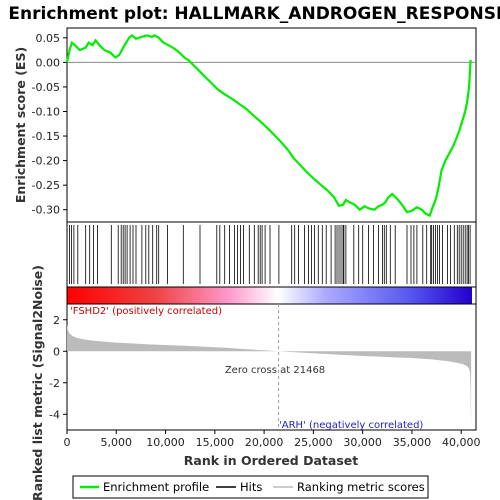 The width and height of the screenshot is (500, 500). Describe the element at coordinates (56, 351) in the screenshot. I see `metric-y-tick-label: 0` at that location.